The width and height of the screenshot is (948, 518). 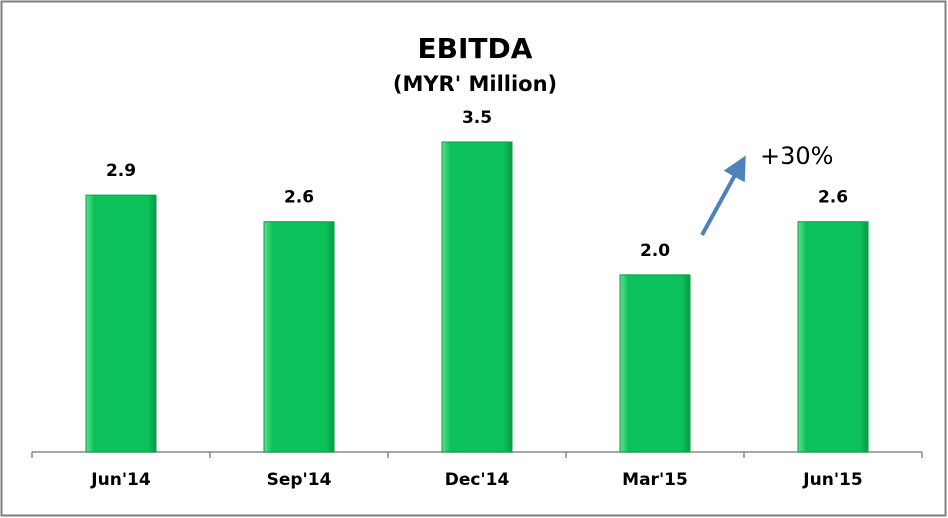 What do you see at coordinates (475, 84) in the screenshot?
I see `chart-subtitle: (MYR' Million)` at bounding box center [475, 84].